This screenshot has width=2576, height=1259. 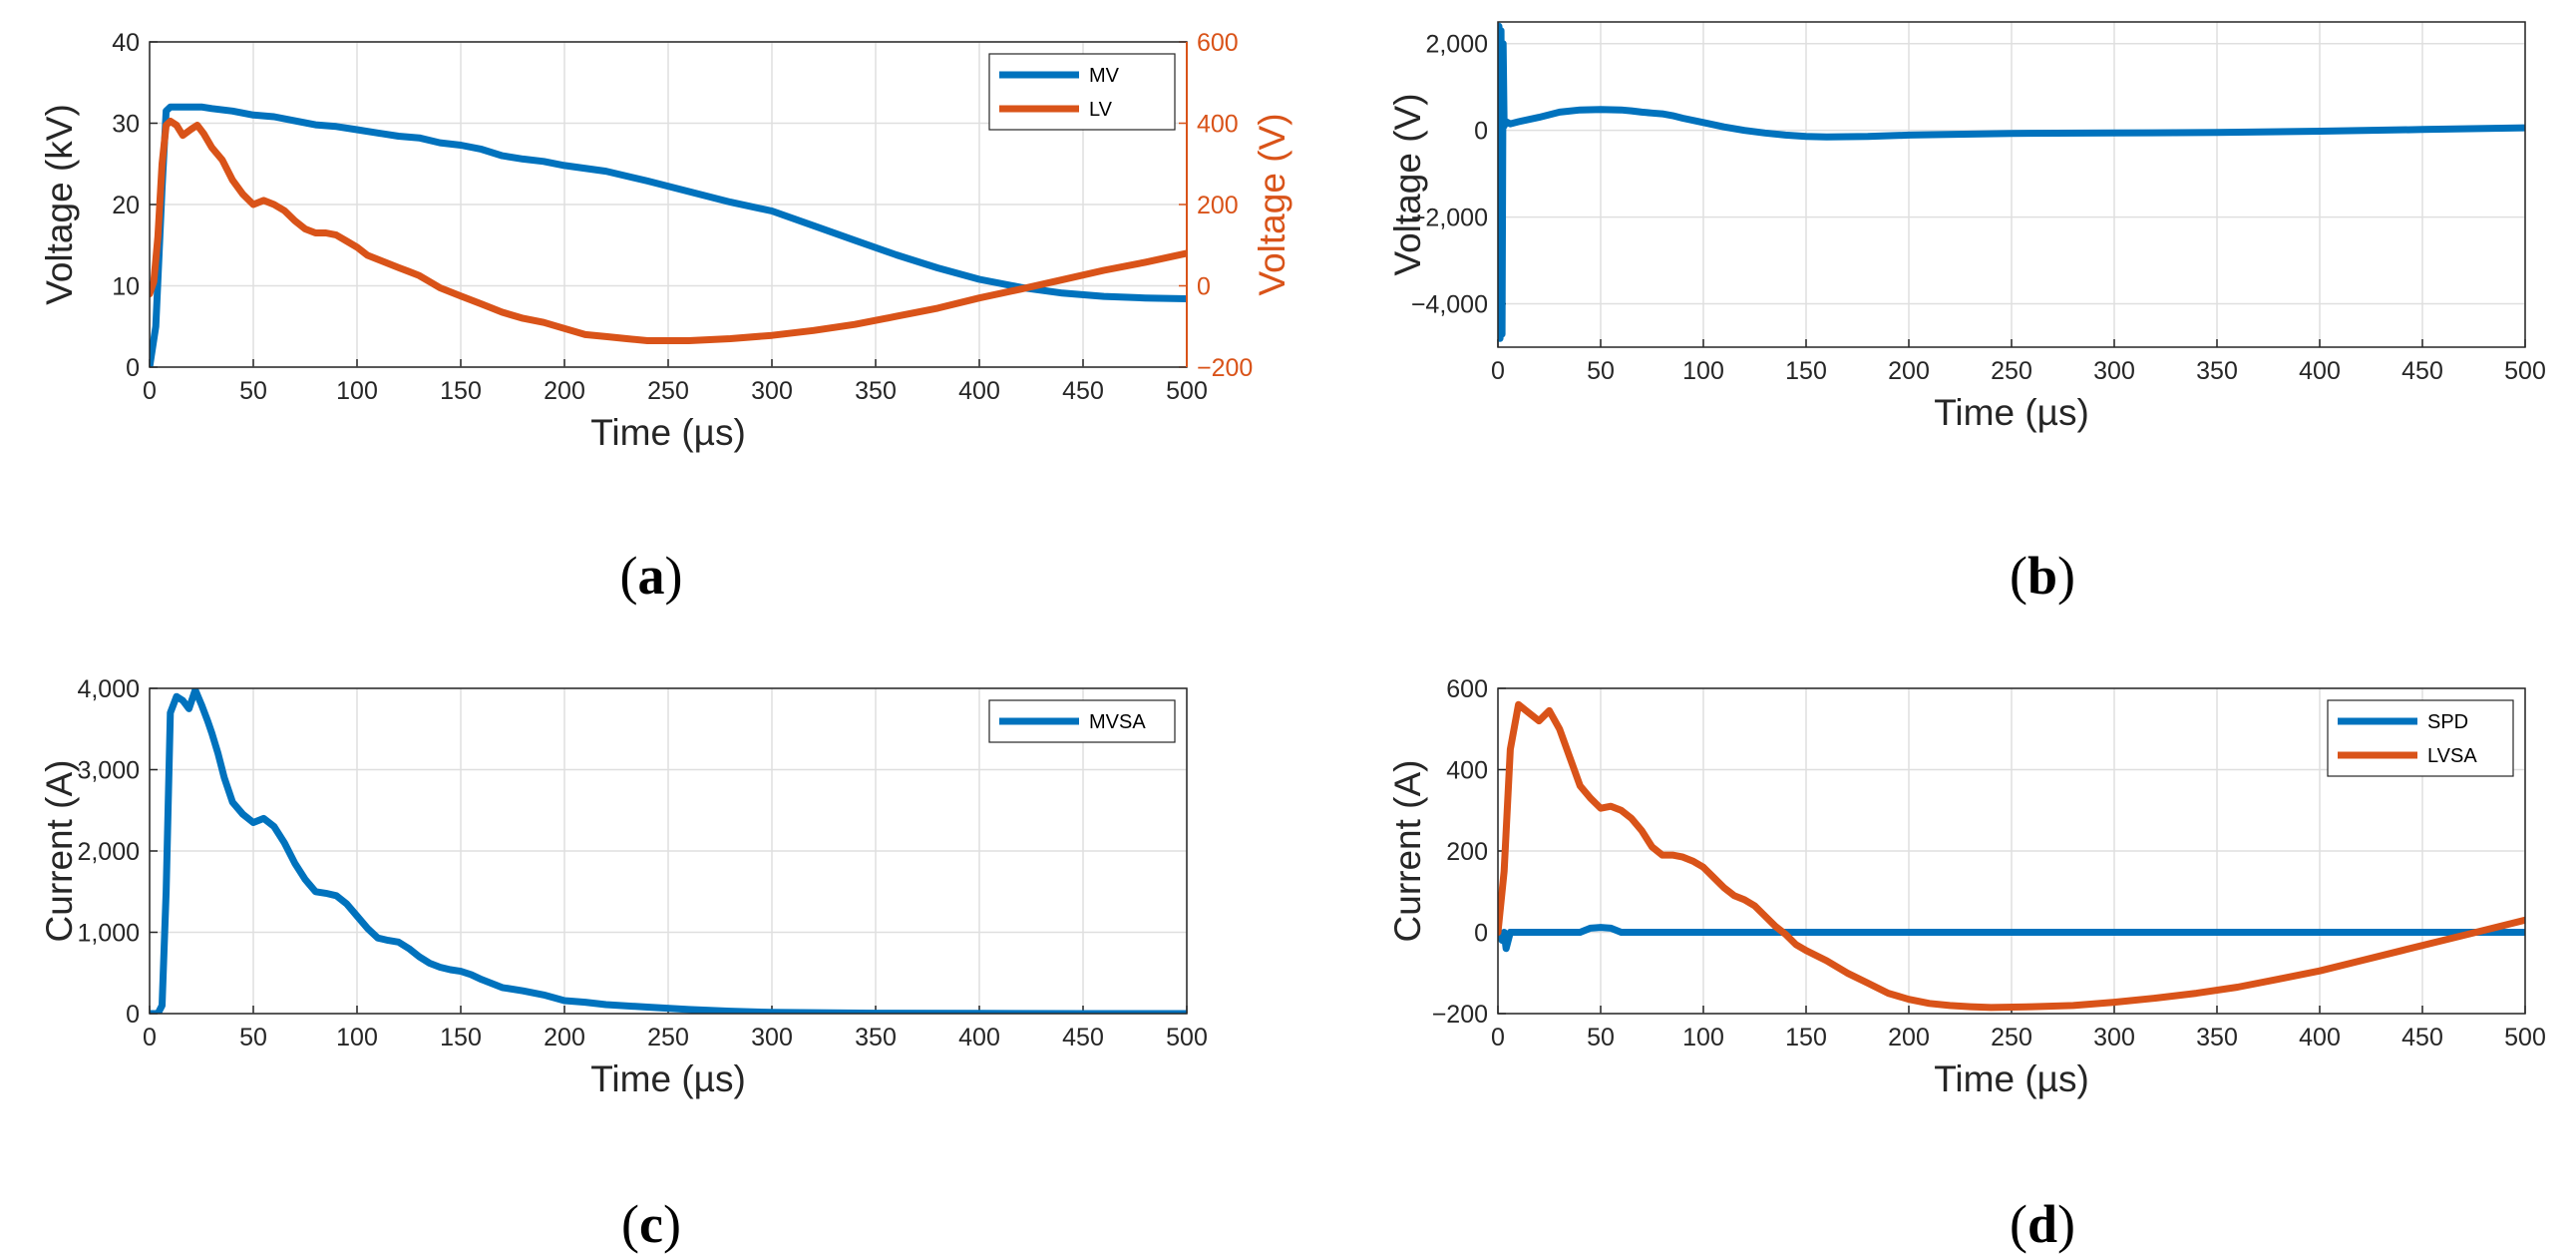 What do you see at coordinates (60, 204) in the screenshot?
I see `y-axis-label: Voltage (kV)` at bounding box center [60, 204].